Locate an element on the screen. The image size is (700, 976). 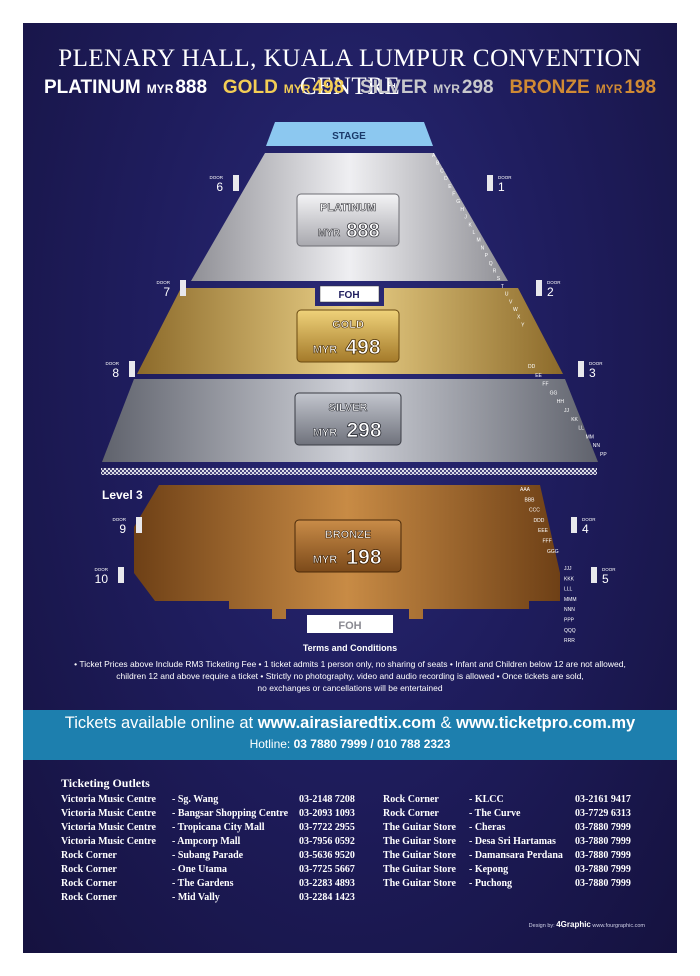
design-credit: Design by: 4Graphic www.fourgraphic.com is located at coordinates (587, 924).